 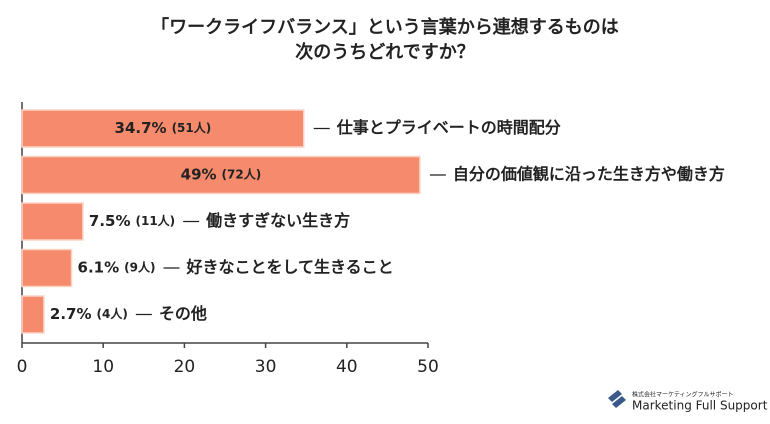 I want to click on category-label: 仕事とプライベートの時間配分, so click(x=448, y=127).